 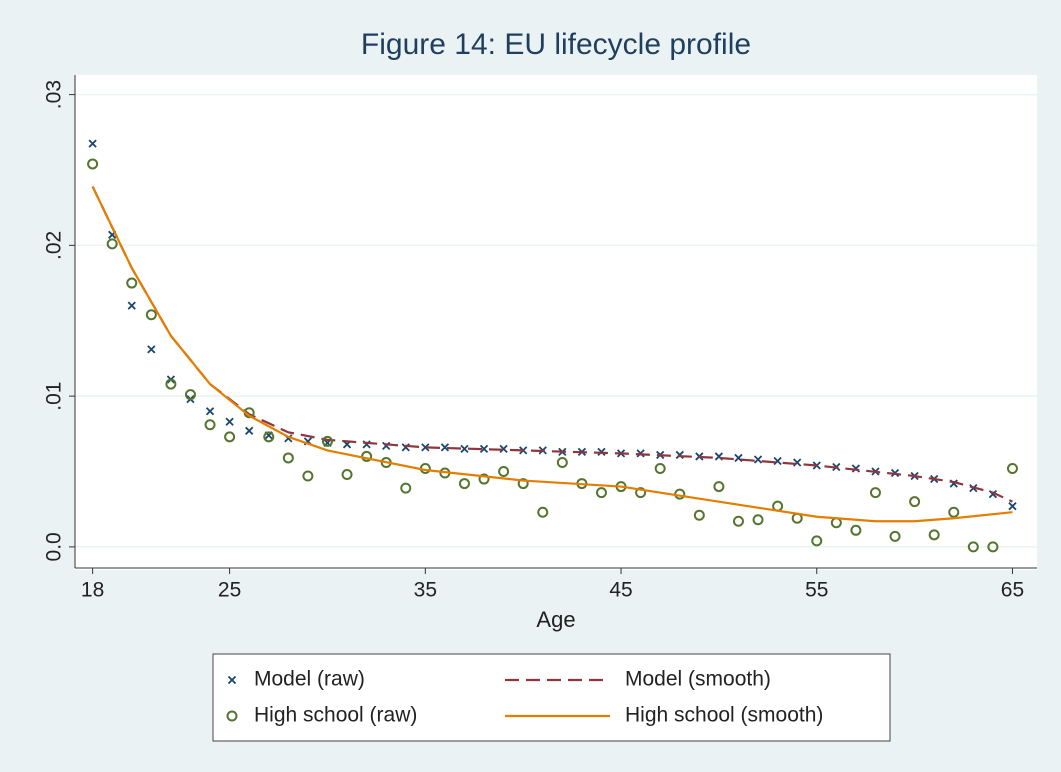 I want to click on x-tick-label: 18, so click(x=92, y=590).